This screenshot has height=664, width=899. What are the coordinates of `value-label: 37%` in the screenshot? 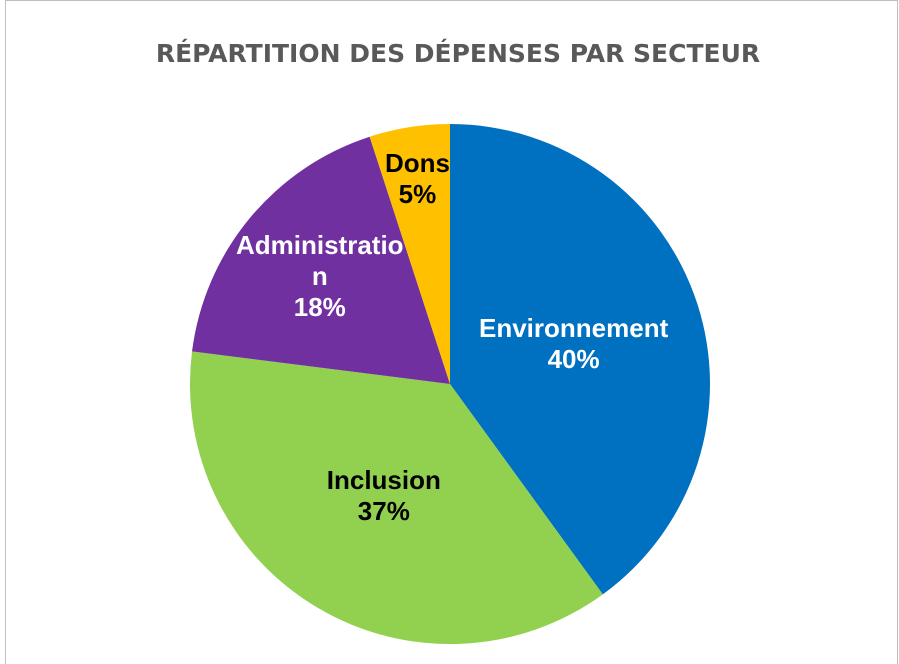 It's located at (383, 510).